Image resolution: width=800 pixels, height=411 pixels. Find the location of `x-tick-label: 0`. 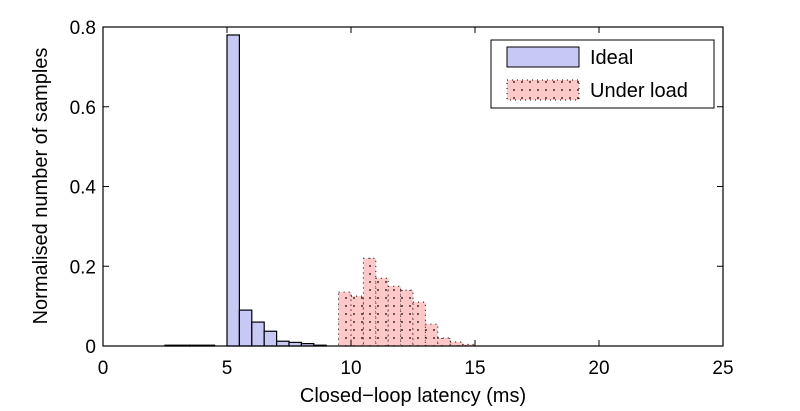

x-tick-label: 0 is located at coordinates (103, 368).